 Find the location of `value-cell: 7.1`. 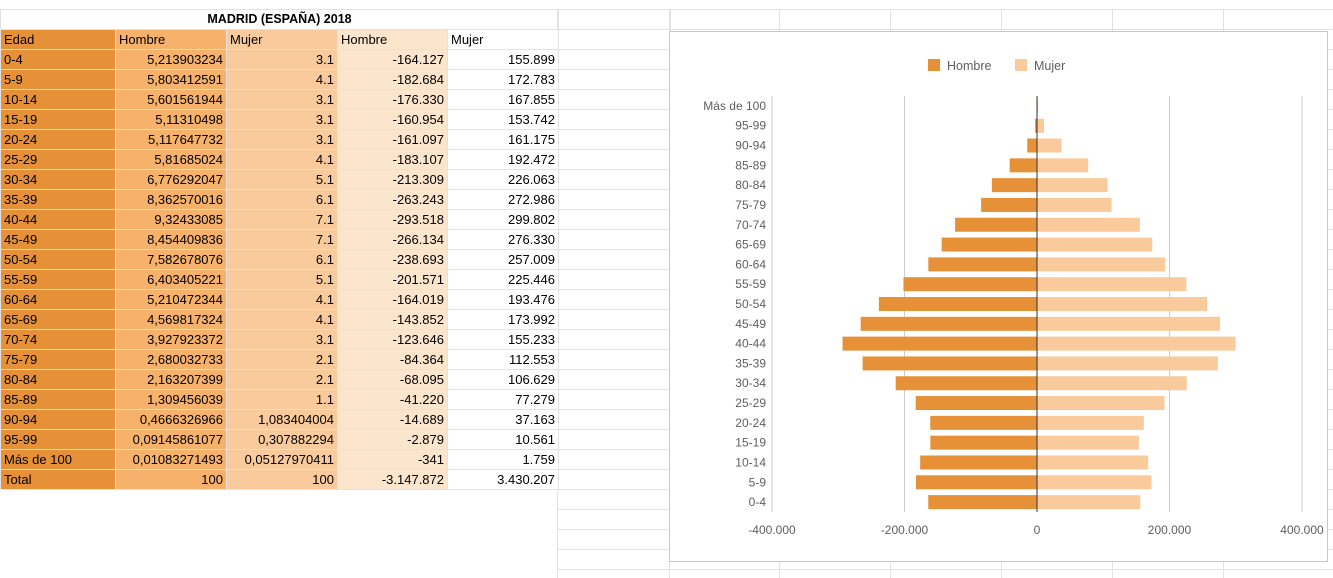

value-cell: 7.1 is located at coordinates (282, 219).